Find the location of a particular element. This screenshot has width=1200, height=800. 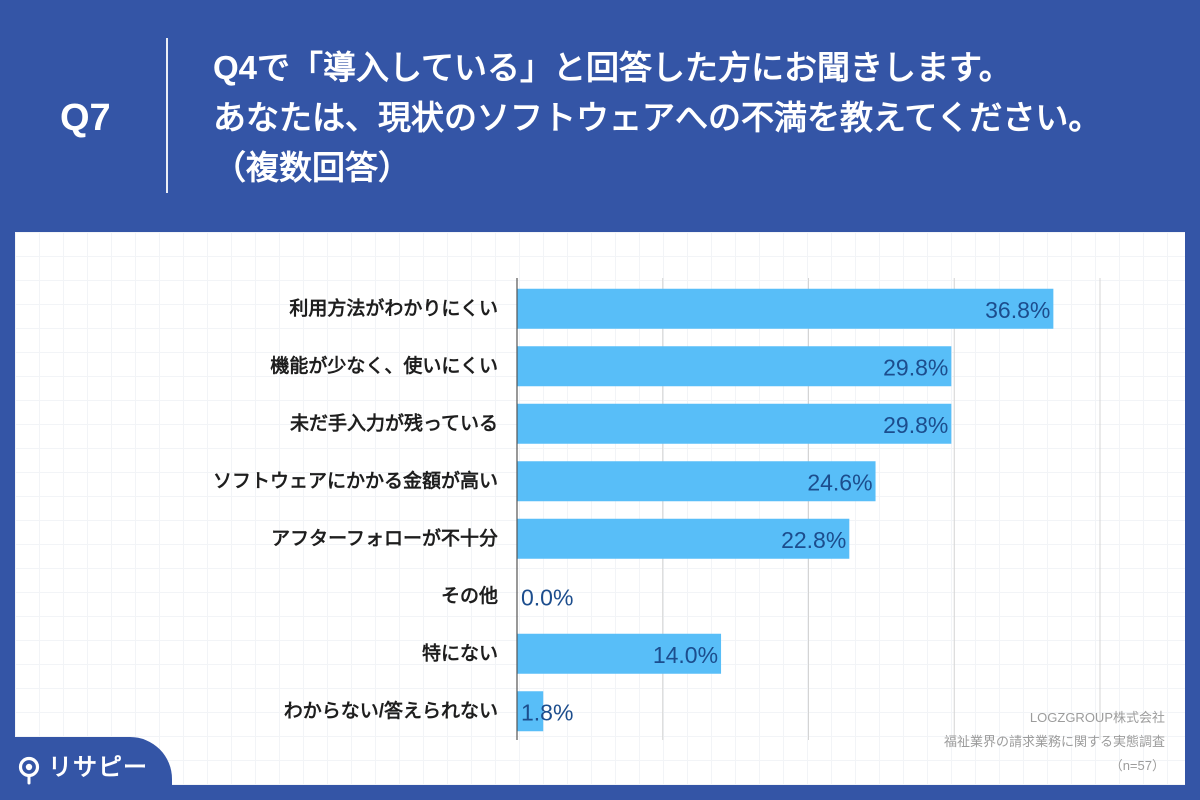

value-label: 1.8% is located at coordinates (547, 712).